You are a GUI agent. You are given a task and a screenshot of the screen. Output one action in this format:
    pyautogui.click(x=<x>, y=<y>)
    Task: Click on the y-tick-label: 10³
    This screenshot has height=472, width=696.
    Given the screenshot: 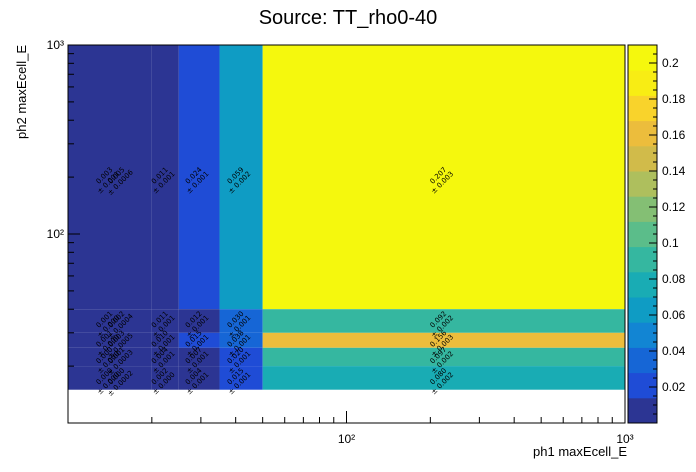 What is the action you would take?
    pyautogui.click(x=55, y=45)
    